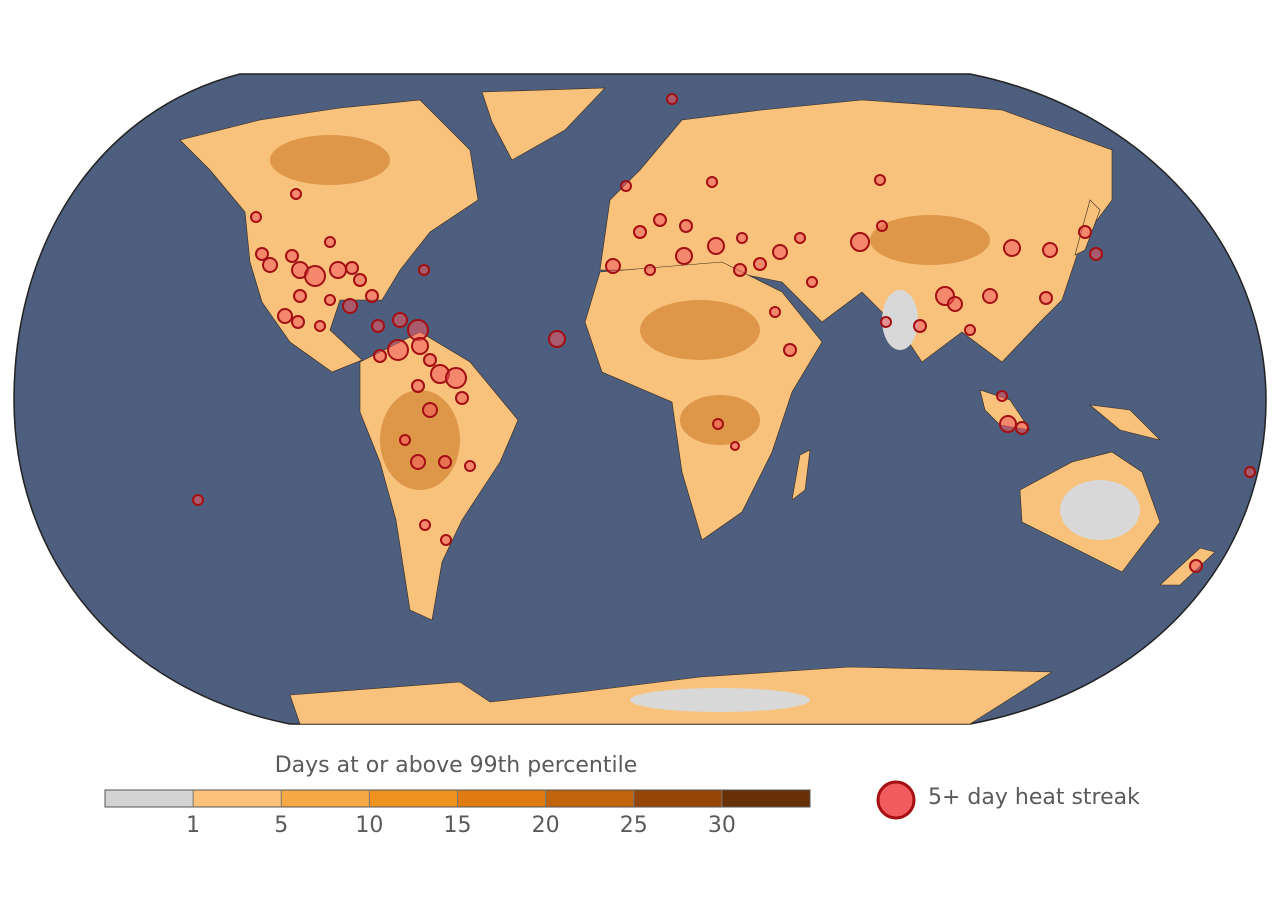 This screenshot has width=1280, height=900. Describe the element at coordinates (369, 825) in the screenshot. I see `colorbar-tick-label: 10` at that location.